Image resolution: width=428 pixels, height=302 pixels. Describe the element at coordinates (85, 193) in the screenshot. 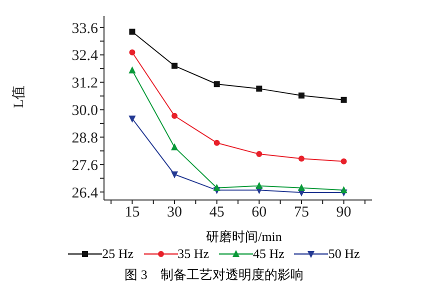

I see `y-tick-label: 26.4` at that location.